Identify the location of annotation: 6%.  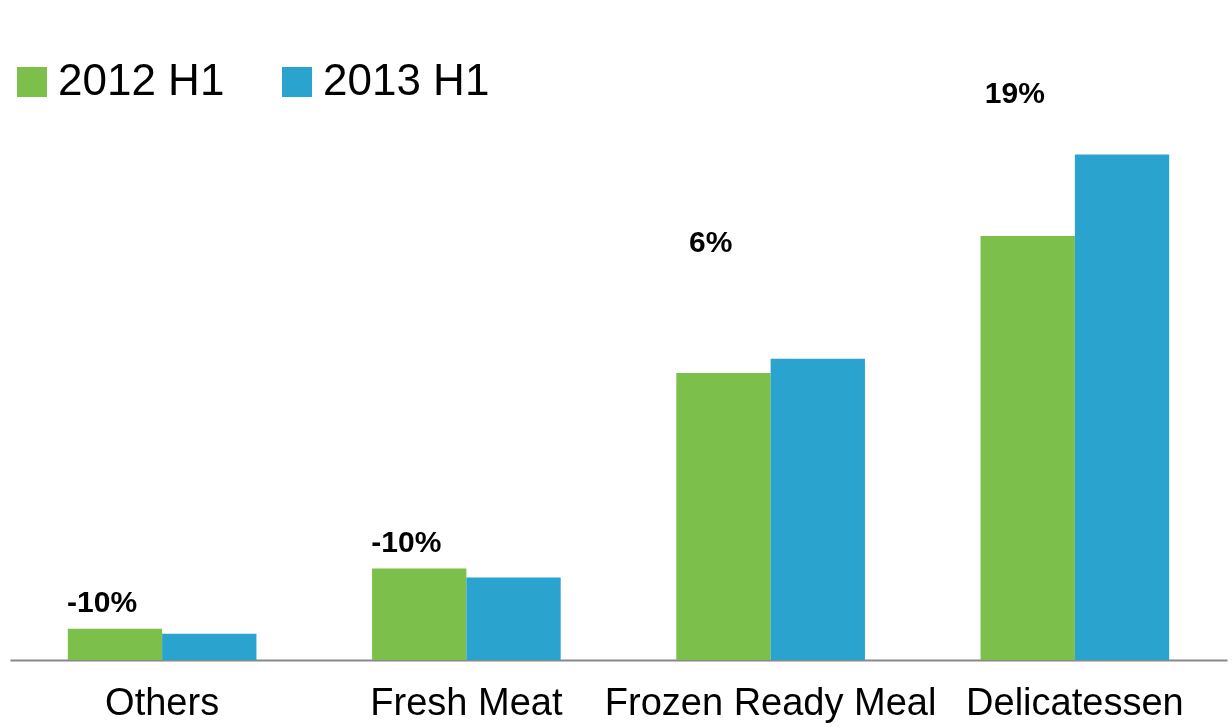
(710, 241).